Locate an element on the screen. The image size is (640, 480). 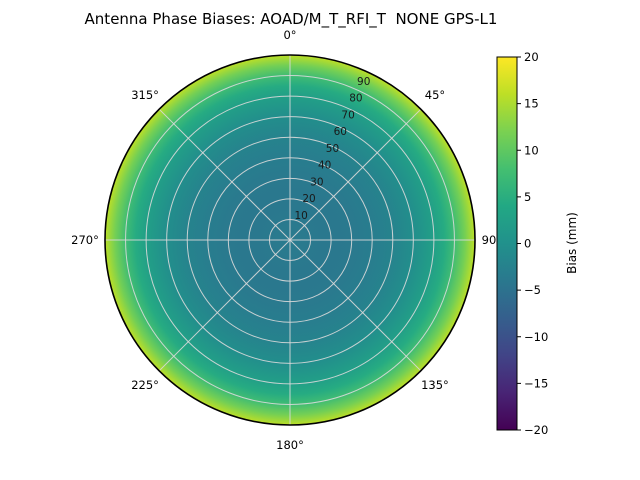
colorbar-label: Bias (mm) is located at coordinates (572, 243).